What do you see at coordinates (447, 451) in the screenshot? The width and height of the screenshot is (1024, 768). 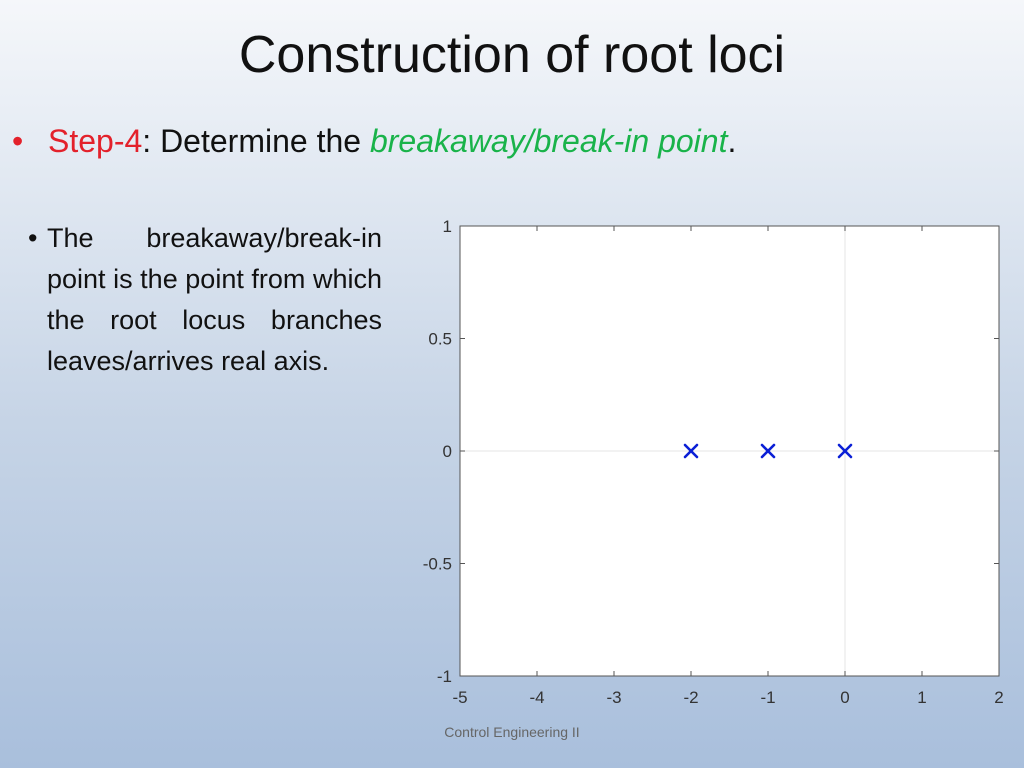 I see `y-tick-label: 0` at bounding box center [447, 451].